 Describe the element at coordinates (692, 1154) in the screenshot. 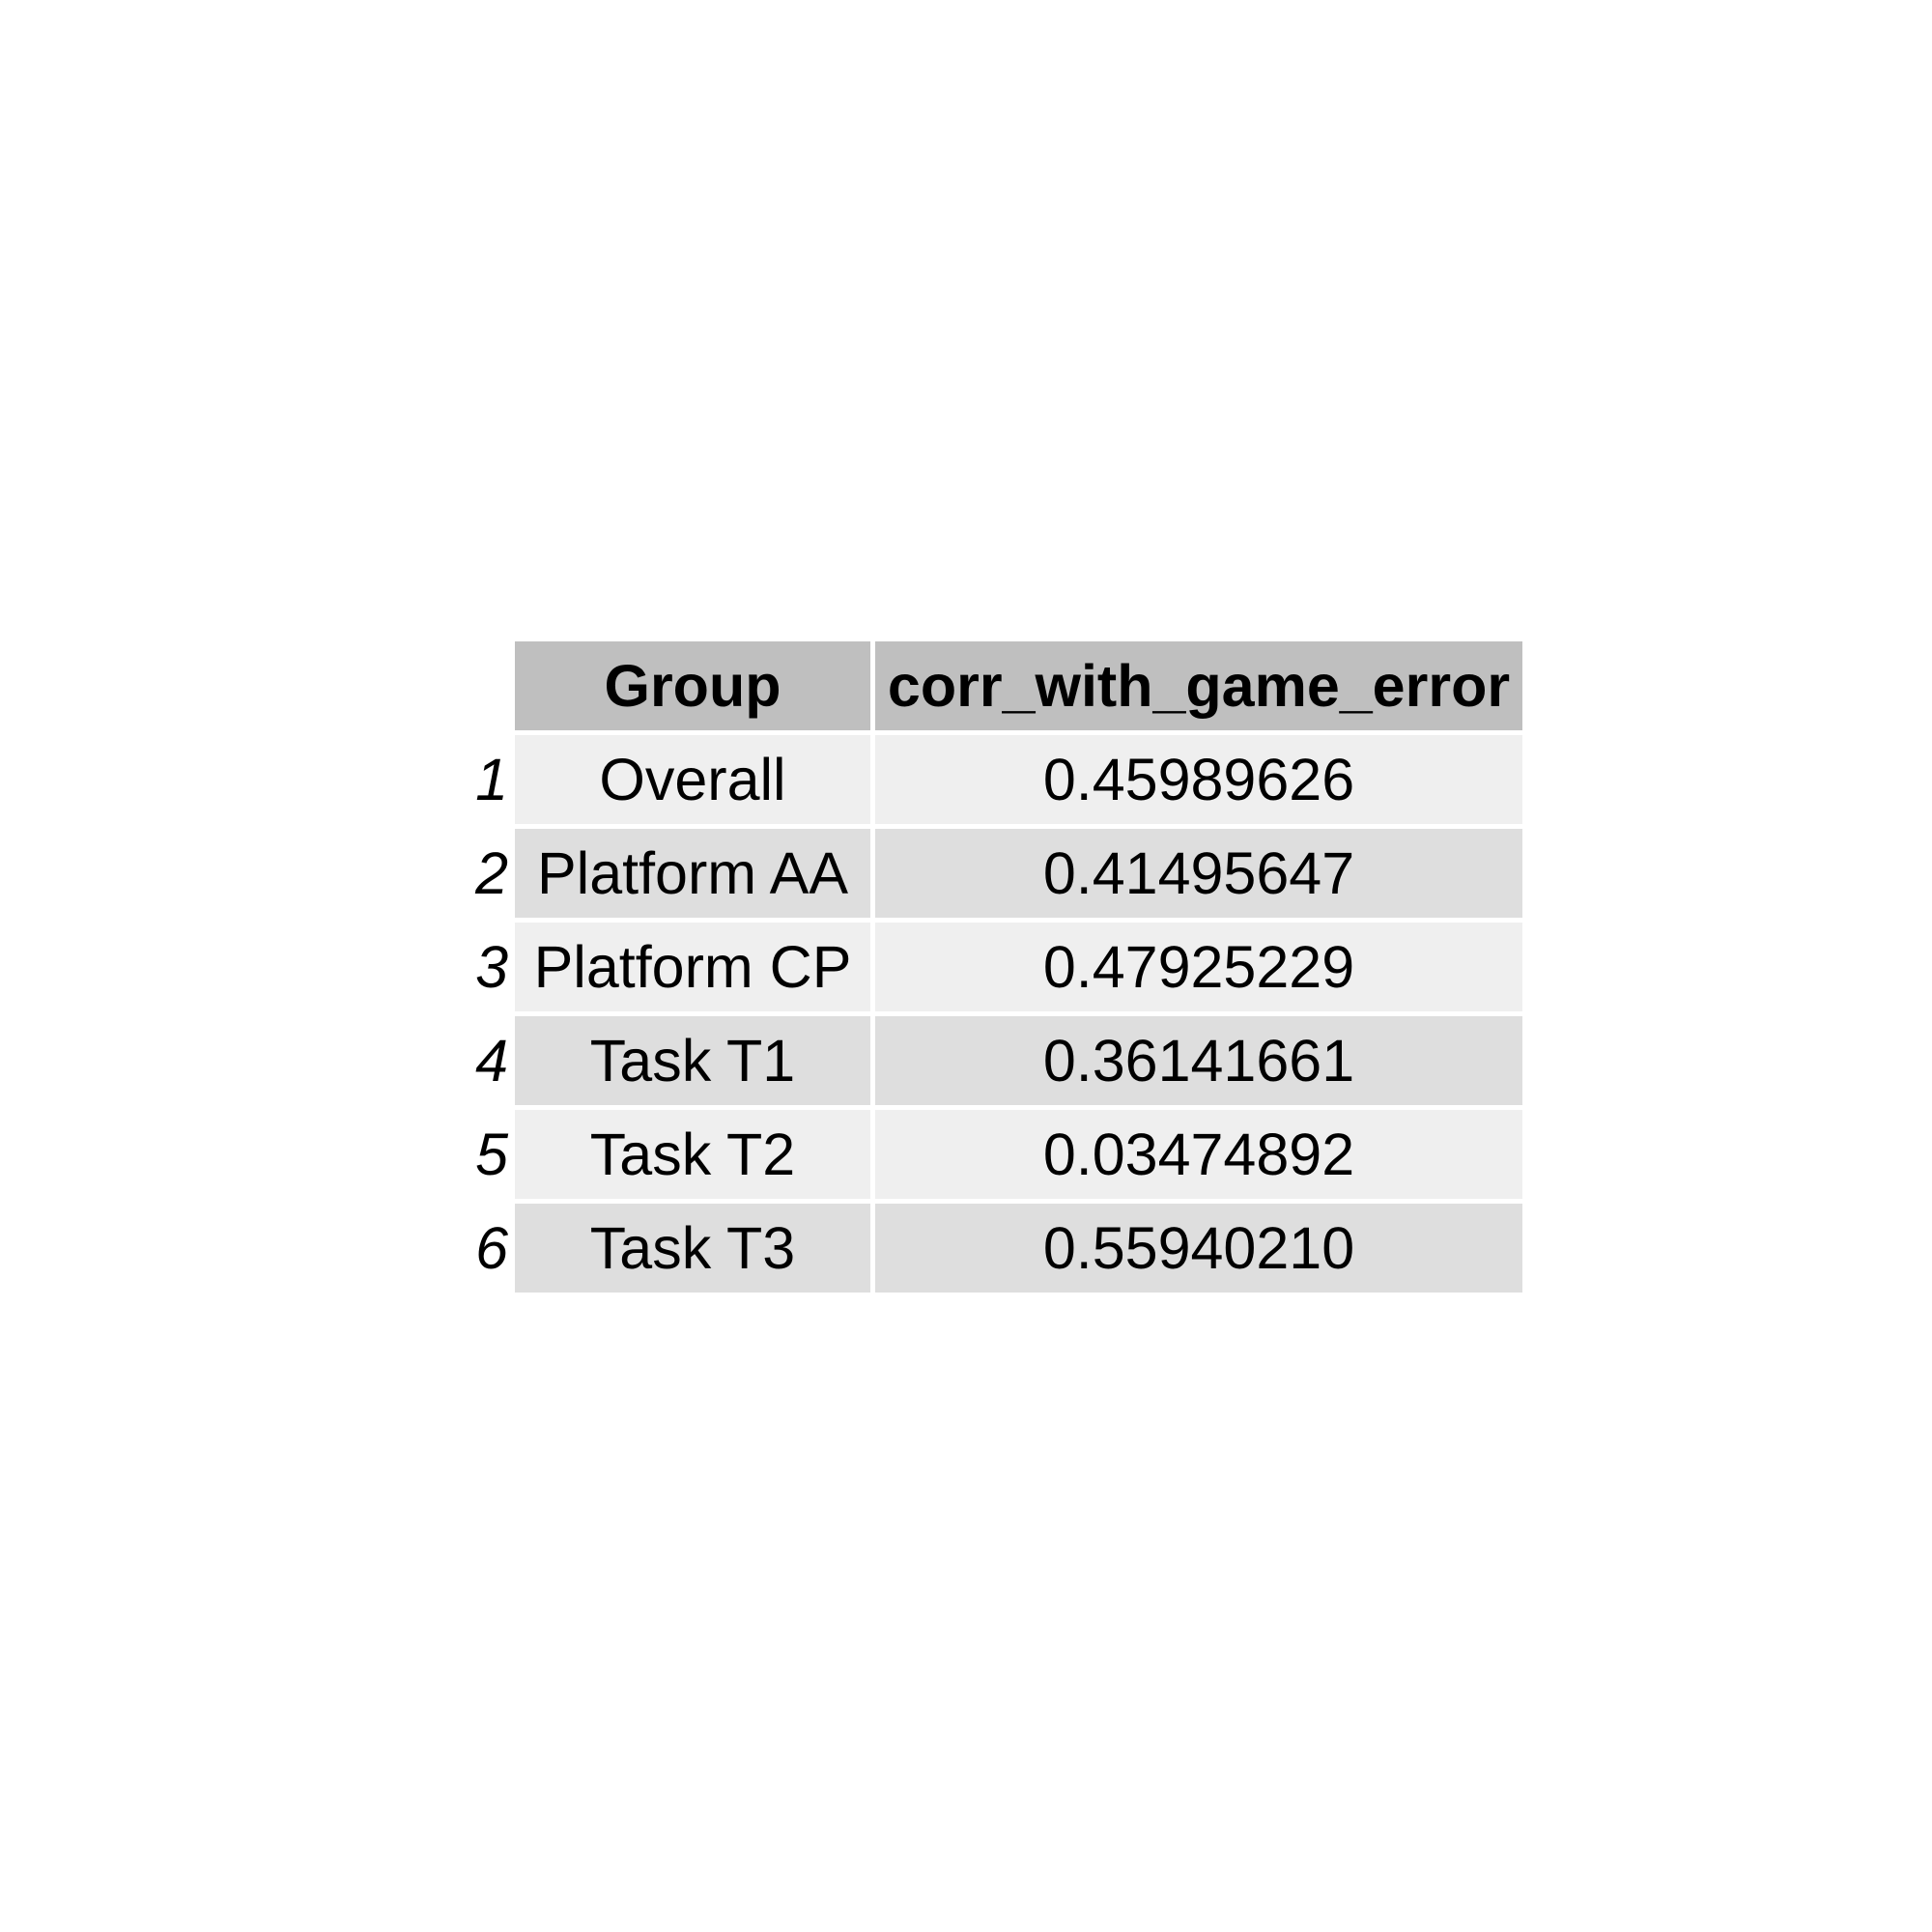

I see `group-cell: Task T2` at that location.